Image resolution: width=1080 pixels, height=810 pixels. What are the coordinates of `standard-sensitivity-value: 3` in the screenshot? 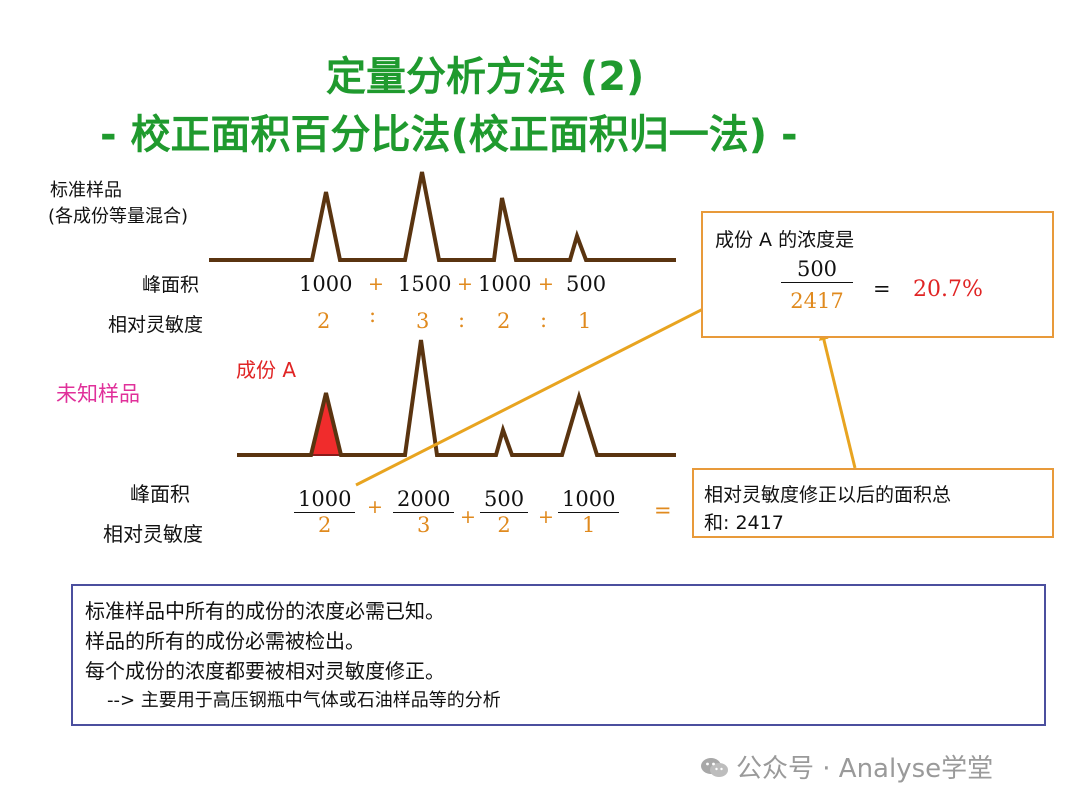 It's located at (423, 321).